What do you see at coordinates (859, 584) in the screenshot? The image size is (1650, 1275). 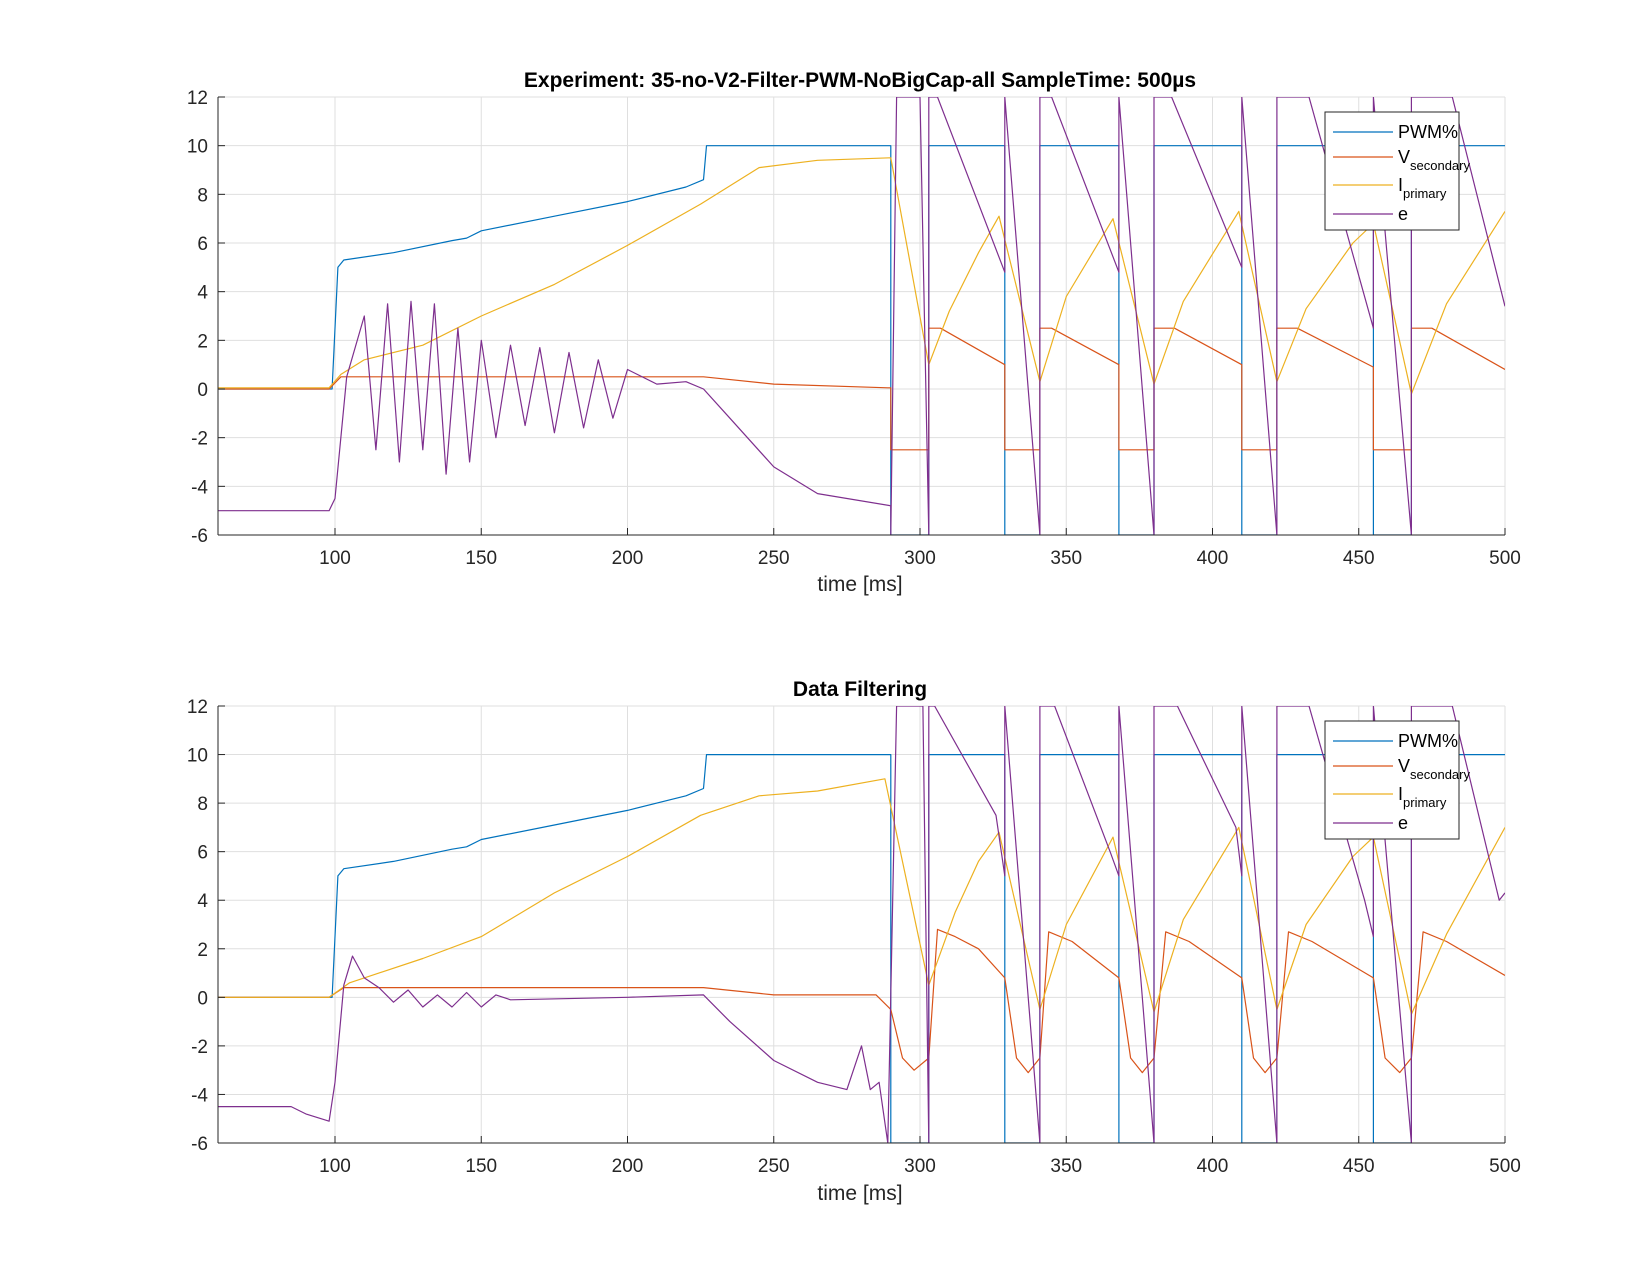 I see `top-x-axis-label: time [ms]` at bounding box center [859, 584].